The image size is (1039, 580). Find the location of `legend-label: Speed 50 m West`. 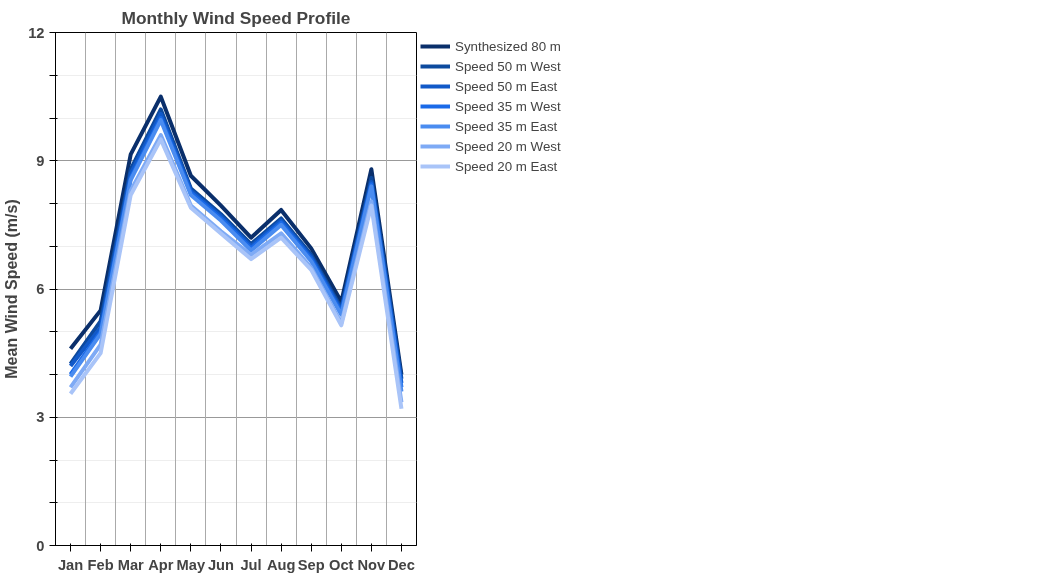

legend-label: Speed 50 m West is located at coordinates (508, 66).